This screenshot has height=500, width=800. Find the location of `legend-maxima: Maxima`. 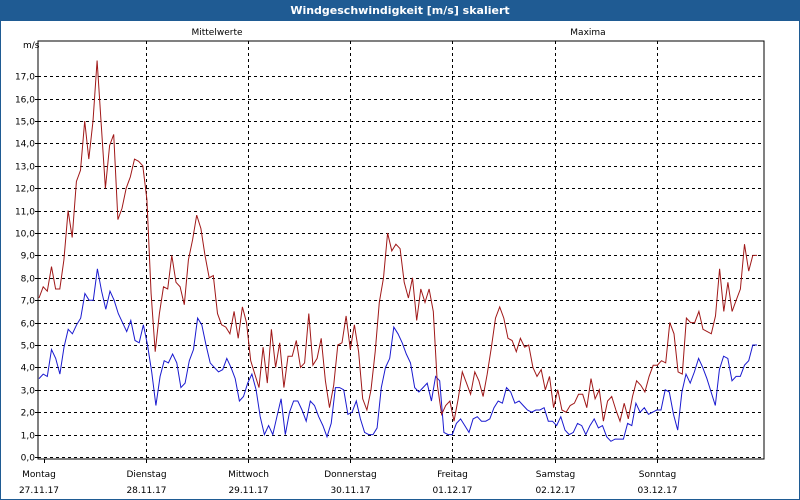

legend-maxima: Maxima is located at coordinates (587, 33).